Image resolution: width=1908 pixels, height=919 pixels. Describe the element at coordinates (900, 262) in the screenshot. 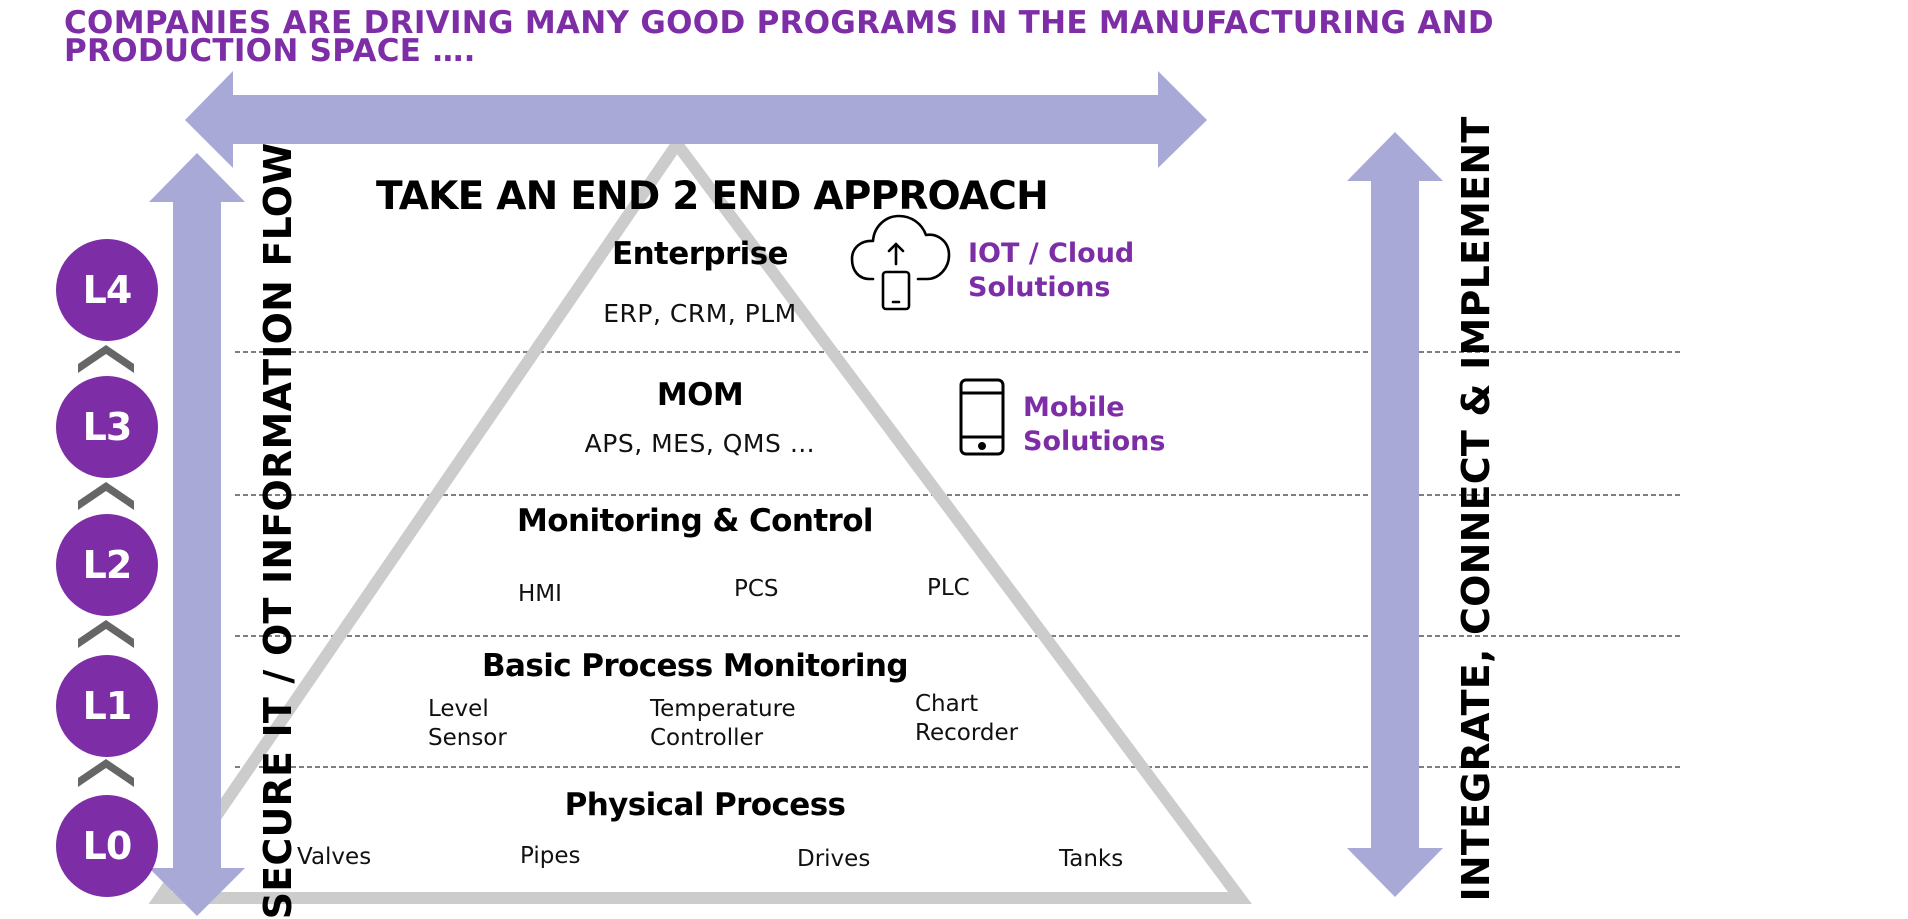

I see `cloud-upload-phone-icon` at that location.